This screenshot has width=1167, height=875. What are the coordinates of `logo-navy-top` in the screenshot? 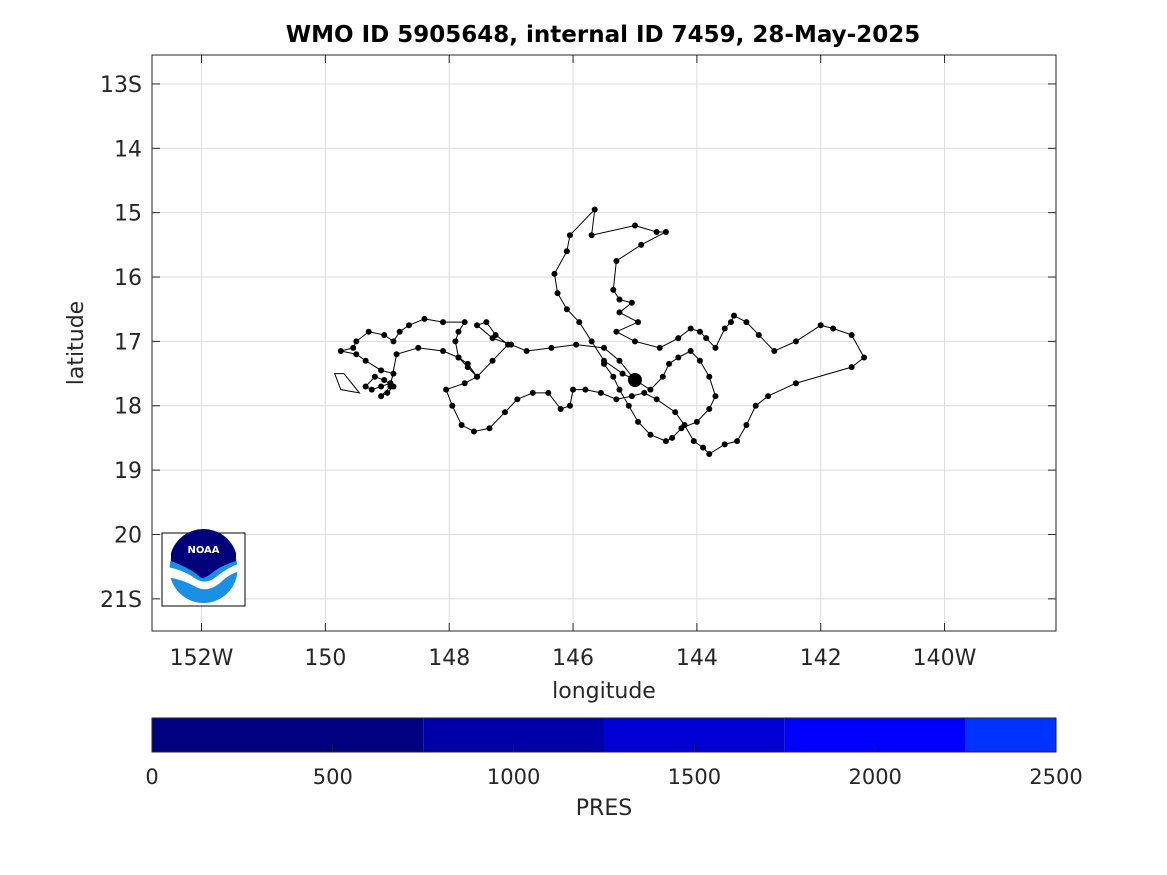 It's located at (203, 553).